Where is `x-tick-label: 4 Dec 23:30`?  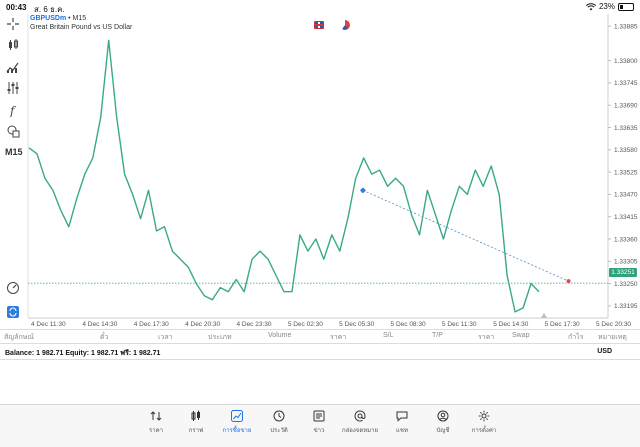
x-tick-label: 4 Dec 23:30 is located at coordinates (253, 324).